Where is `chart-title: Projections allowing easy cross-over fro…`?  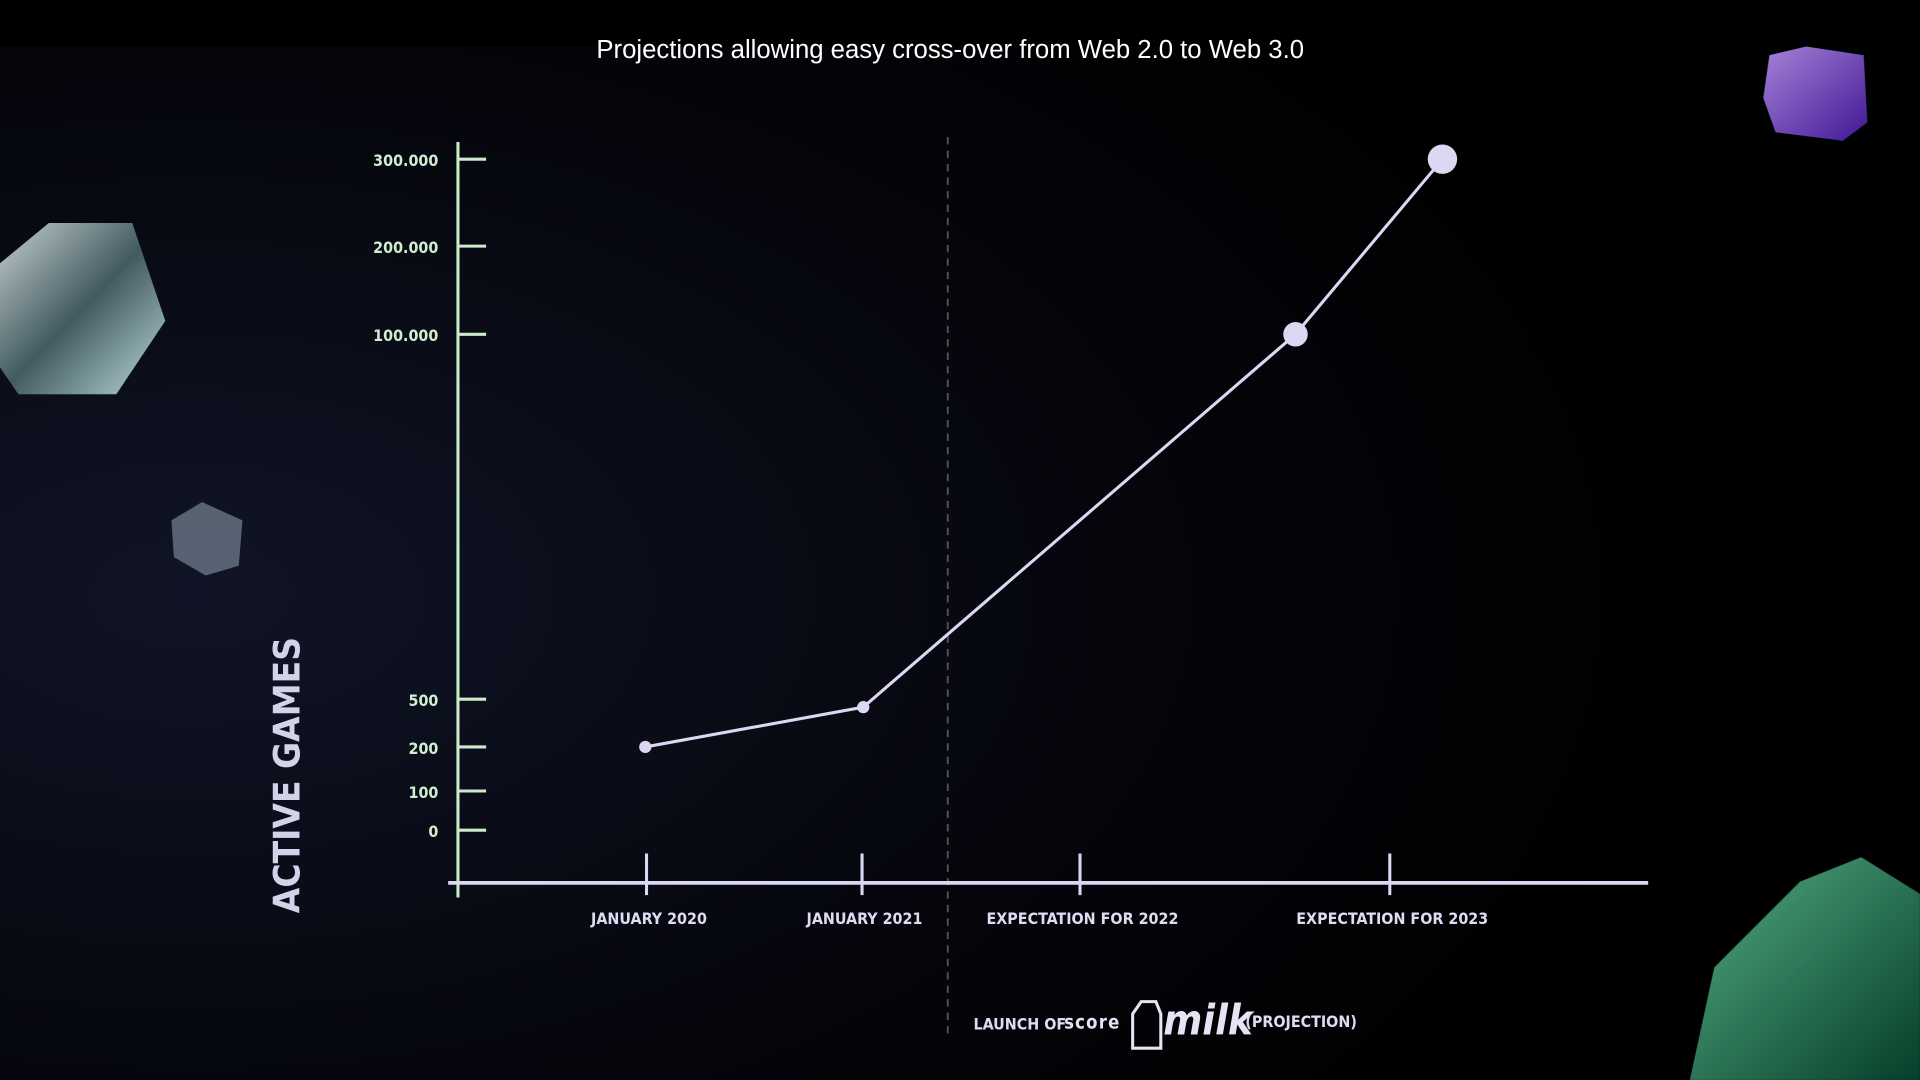 chart-title: Projections allowing easy cross-over fro… is located at coordinates (950, 50).